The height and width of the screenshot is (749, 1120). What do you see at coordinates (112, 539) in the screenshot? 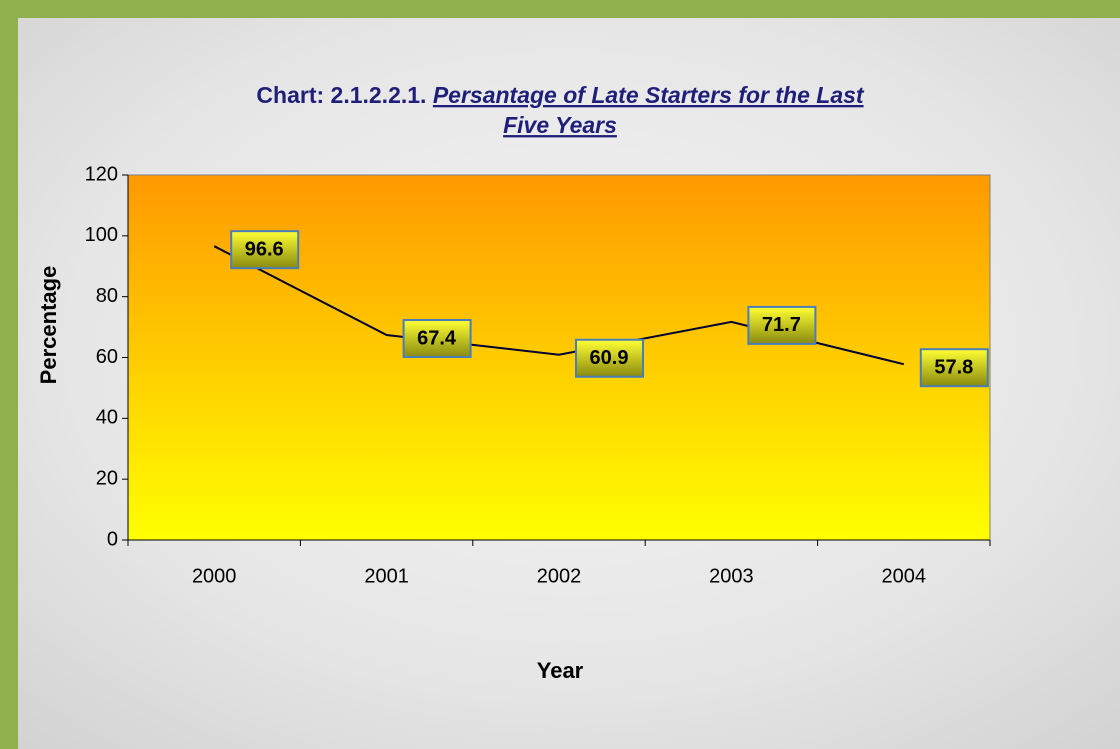
I see `y-tick-label: 0` at bounding box center [112, 539].